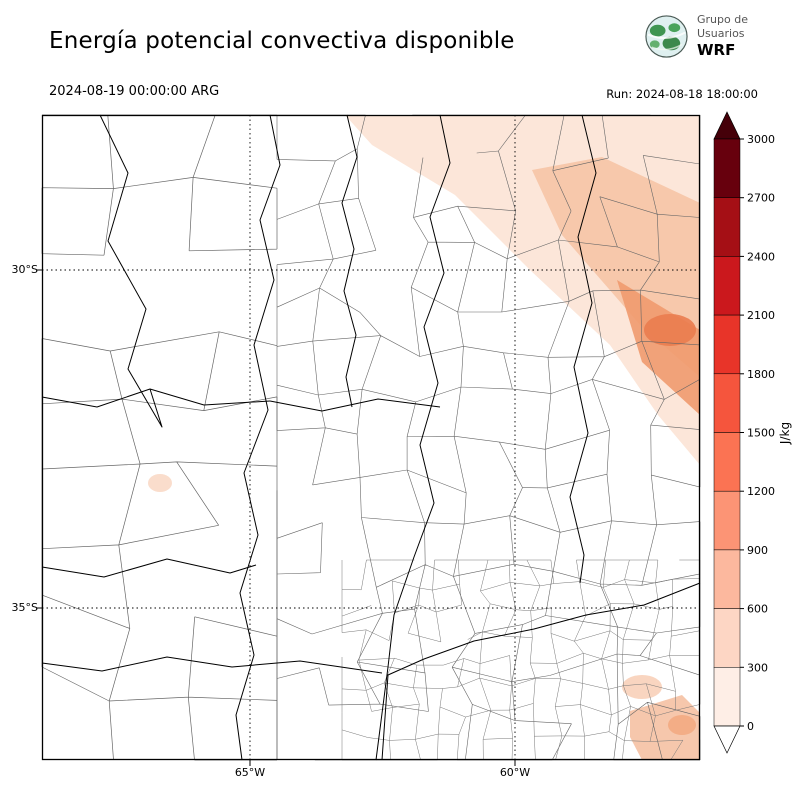  Describe the element at coordinates (727, 125) in the screenshot. I see `colorbar-over-arrow` at that location.